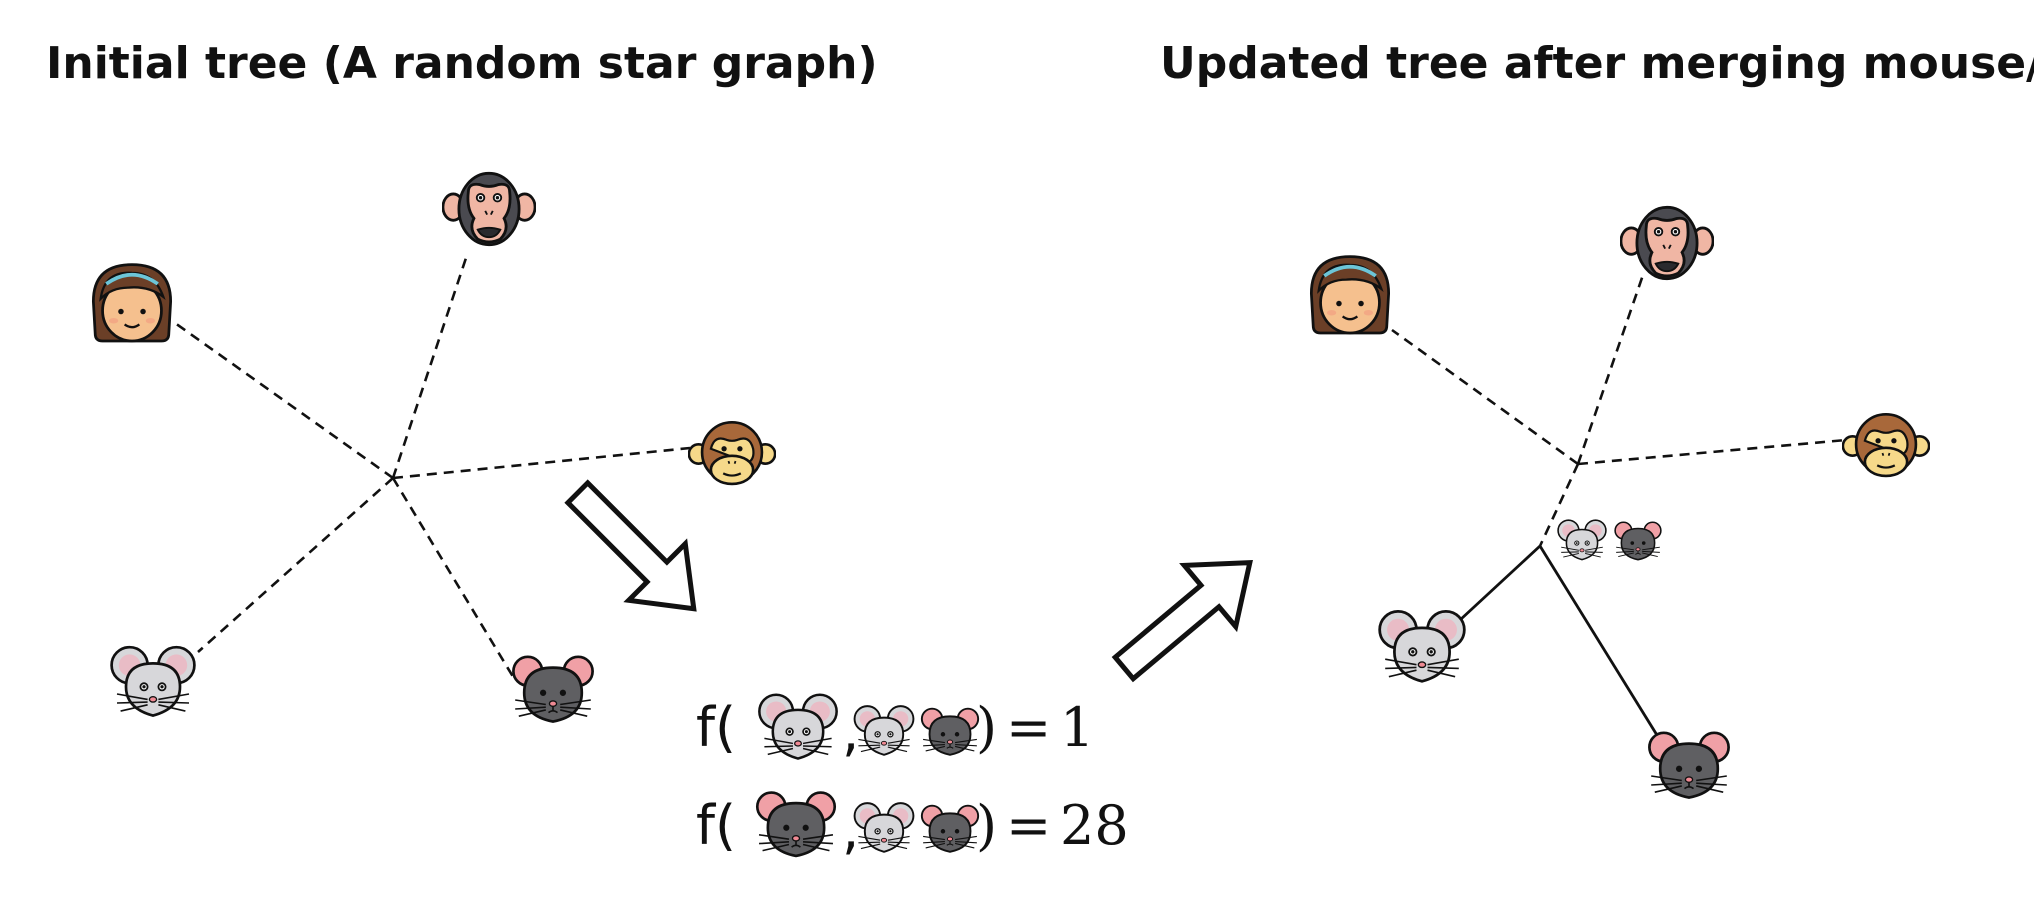 This screenshot has height=916, width=2034. What do you see at coordinates (1077, 727) in the screenshot?
I see `equation-value: 1` at bounding box center [1077, 727].